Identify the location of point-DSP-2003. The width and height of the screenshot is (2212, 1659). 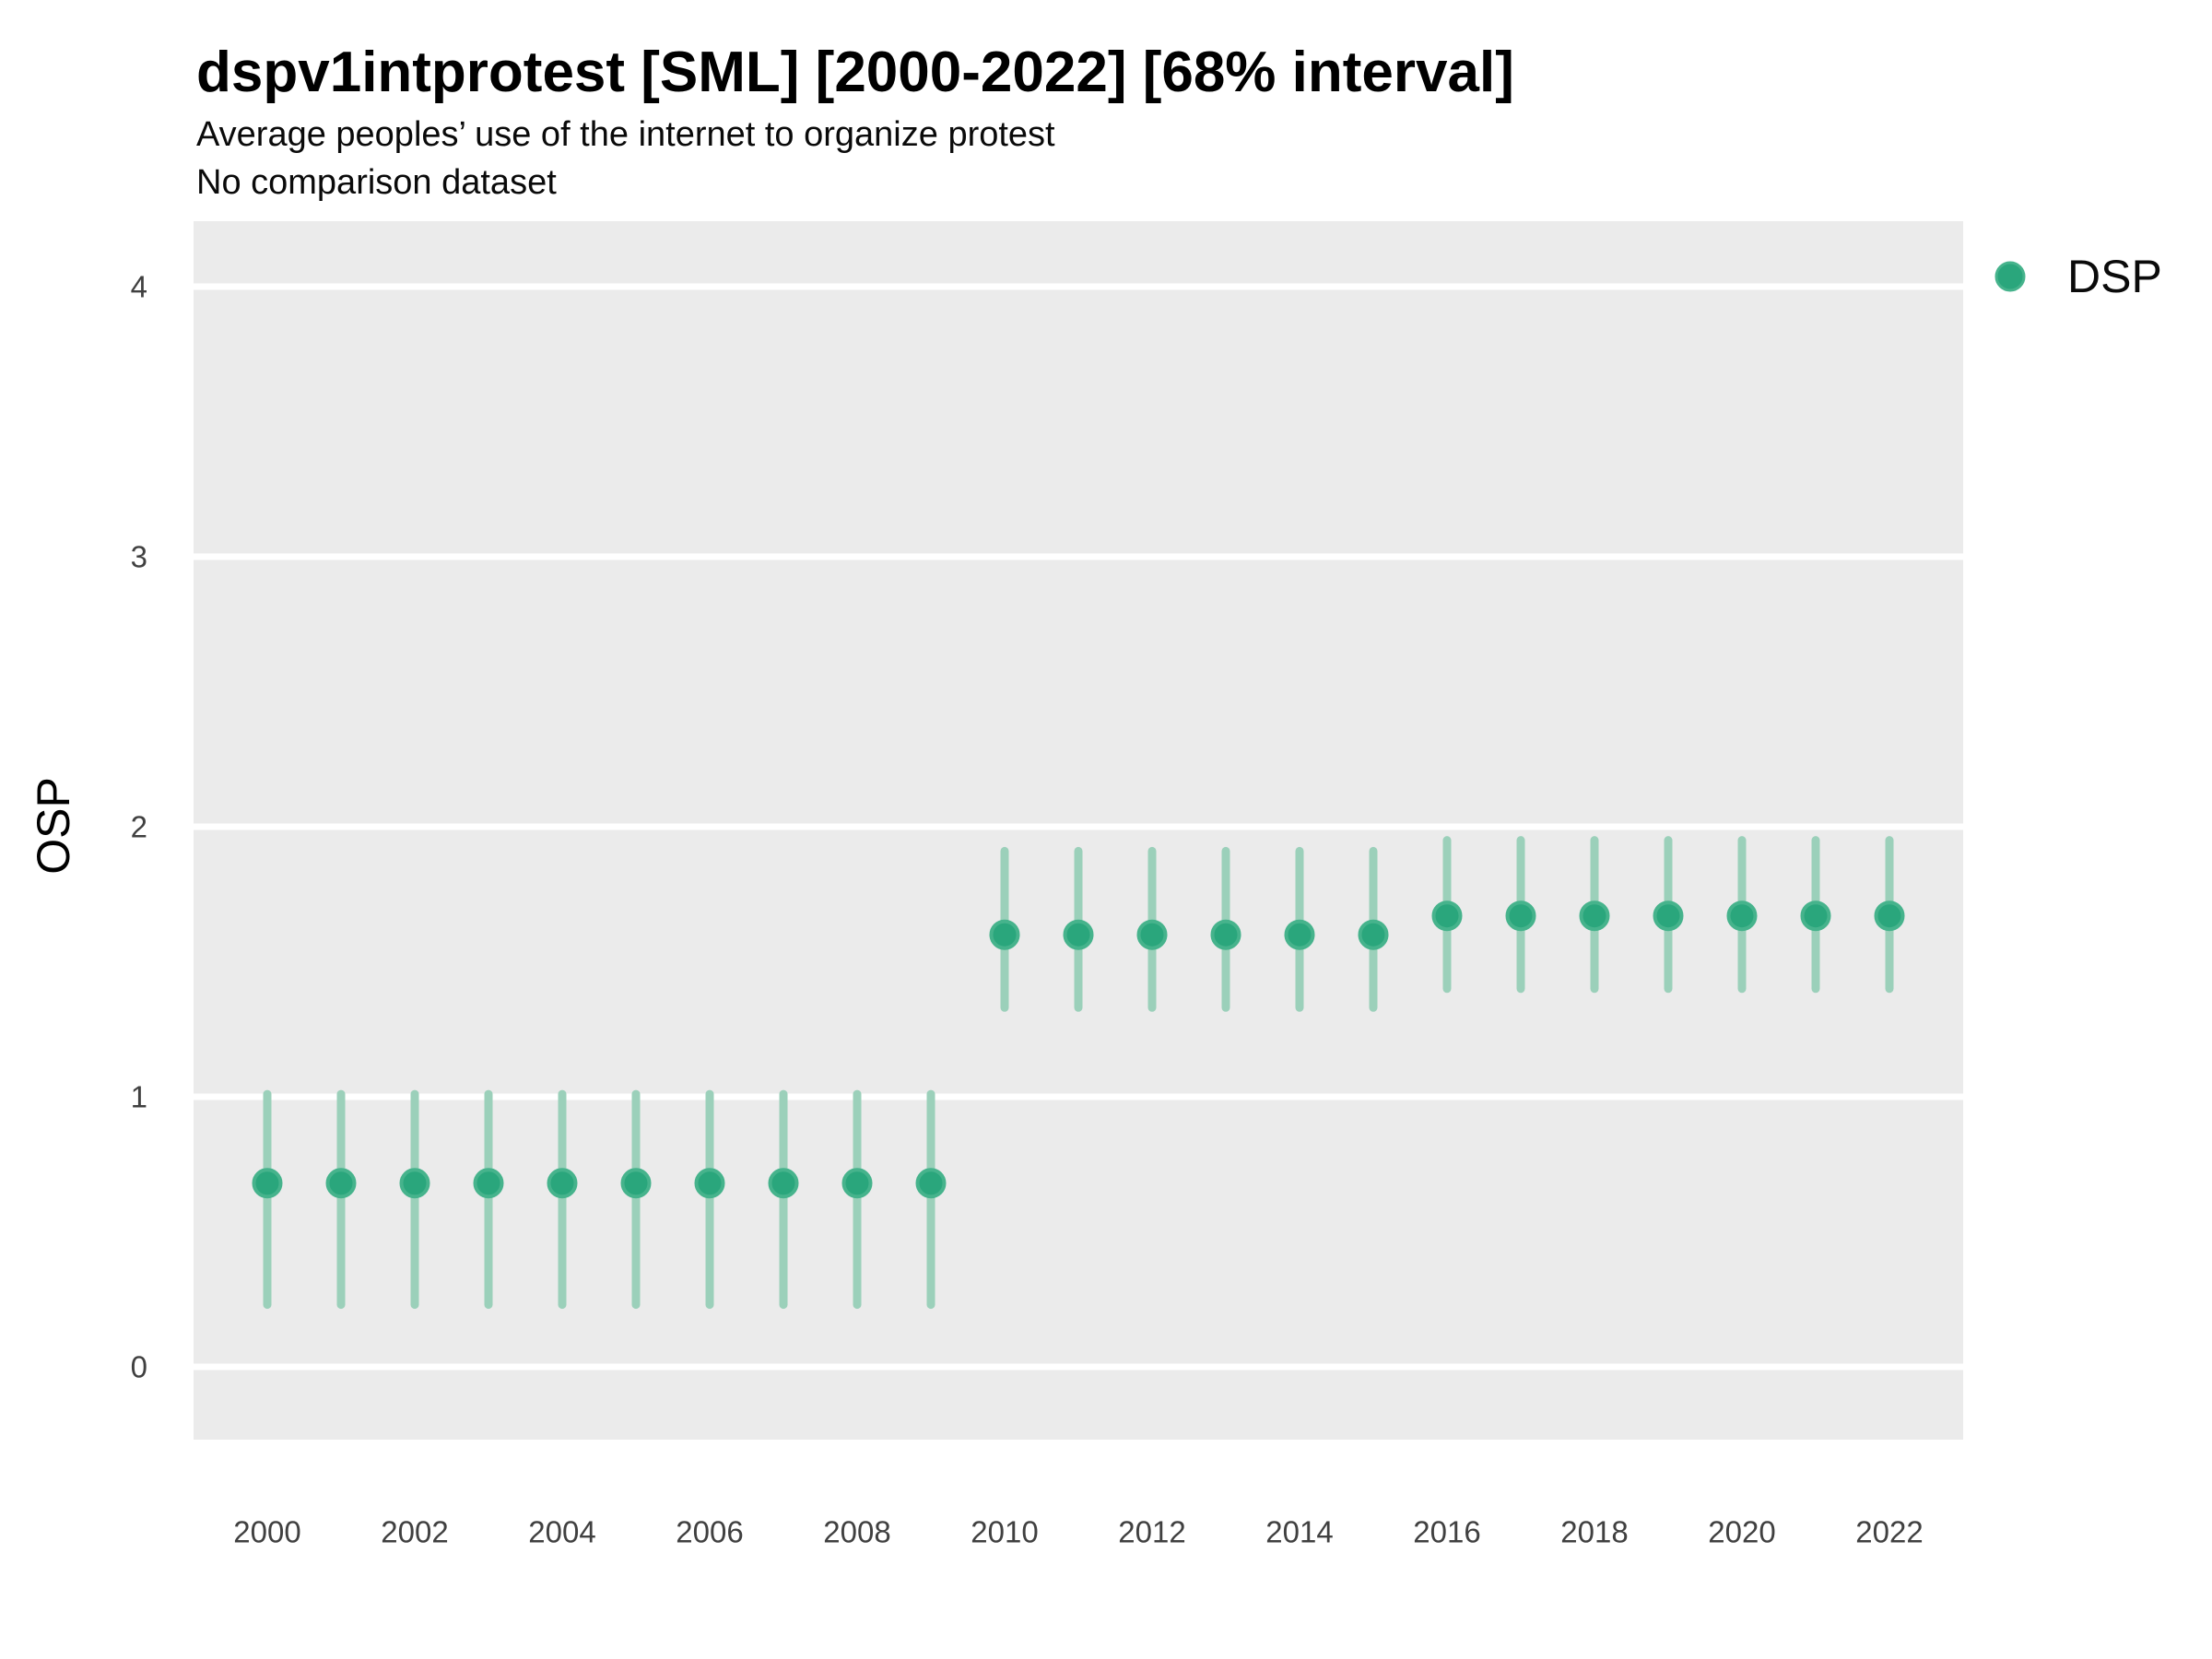
(488, 1183).